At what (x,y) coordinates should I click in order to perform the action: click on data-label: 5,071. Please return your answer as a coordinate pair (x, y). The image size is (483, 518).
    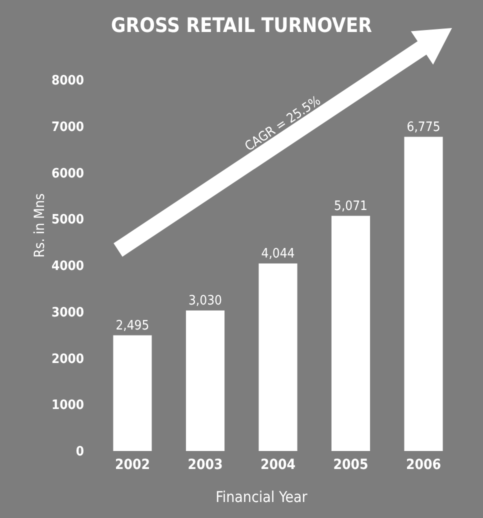
    Looking at the image, I should click on (351, 206).